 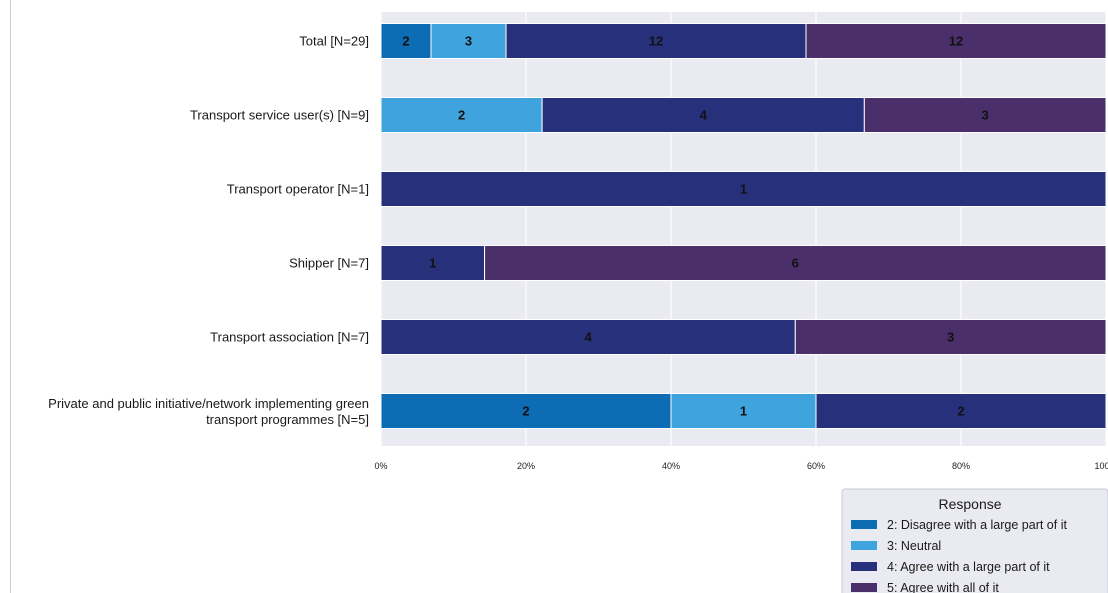 What do you see at coordinates (1101, 466) in the screenshot?
I see `x-tick-label: 100%` at bounding box center [1101, 466].